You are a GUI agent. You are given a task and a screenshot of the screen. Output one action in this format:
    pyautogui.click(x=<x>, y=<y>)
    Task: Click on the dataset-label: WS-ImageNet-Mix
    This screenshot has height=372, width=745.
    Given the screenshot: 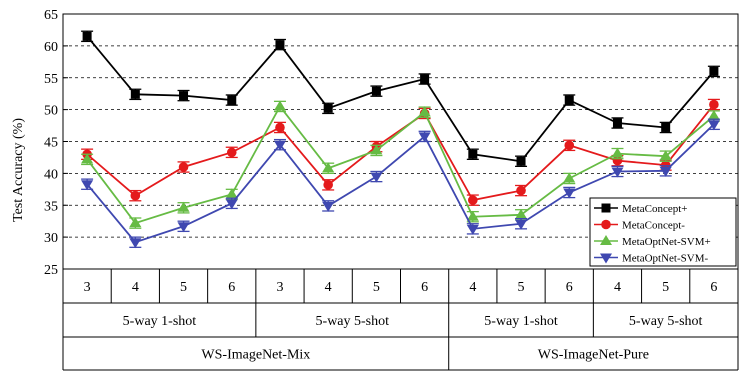 What is the action you would take?
    pyautogui.click(x=255, y=355)
    